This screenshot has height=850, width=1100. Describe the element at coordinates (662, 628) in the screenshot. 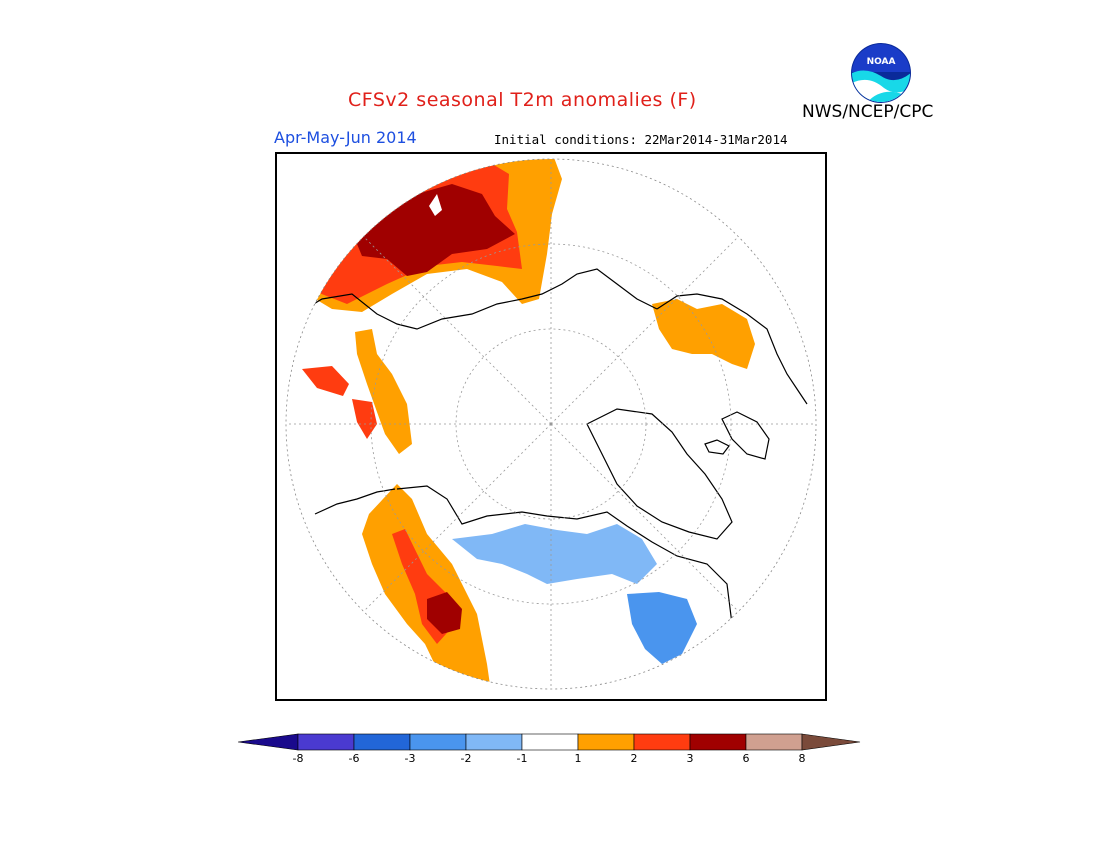

I see `cool-region-hudson` at that location.